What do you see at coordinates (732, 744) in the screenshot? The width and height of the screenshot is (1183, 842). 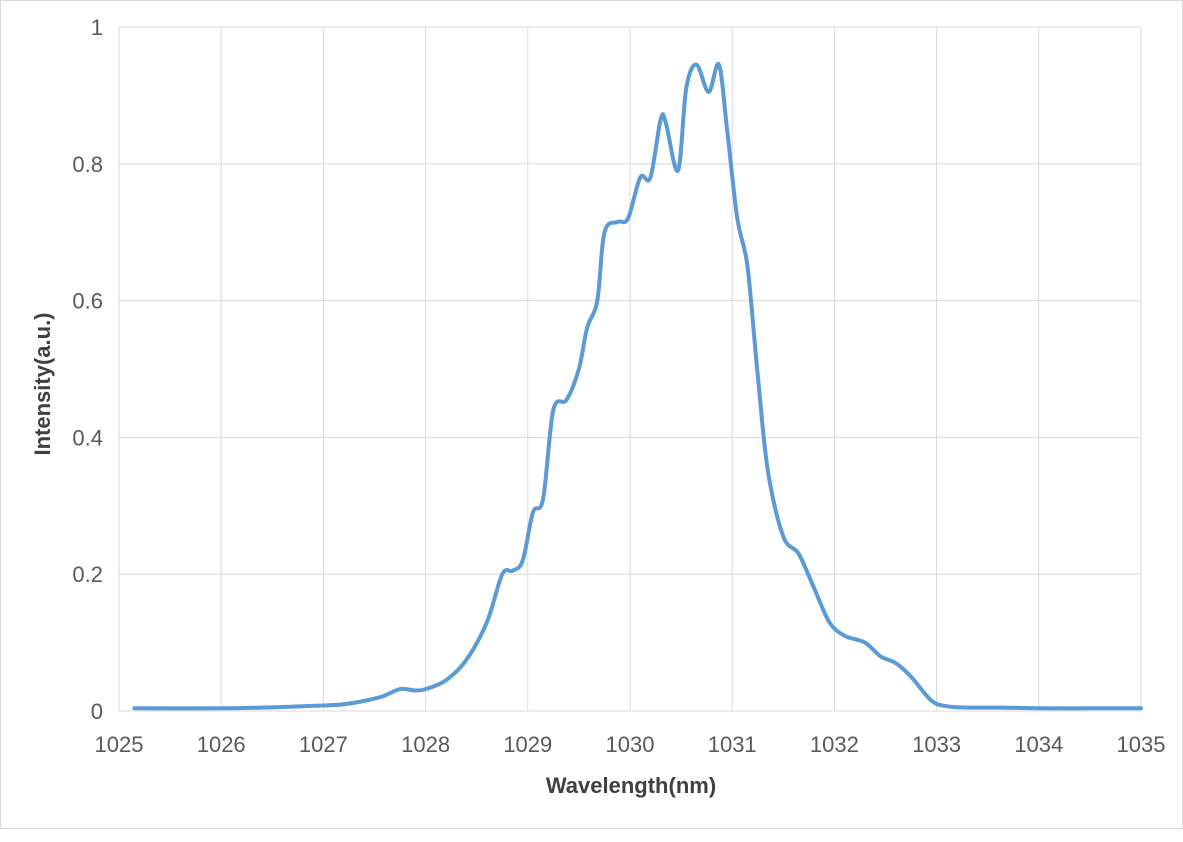 I see `x-tick-label: 1031` at bounding box center [732, 744].